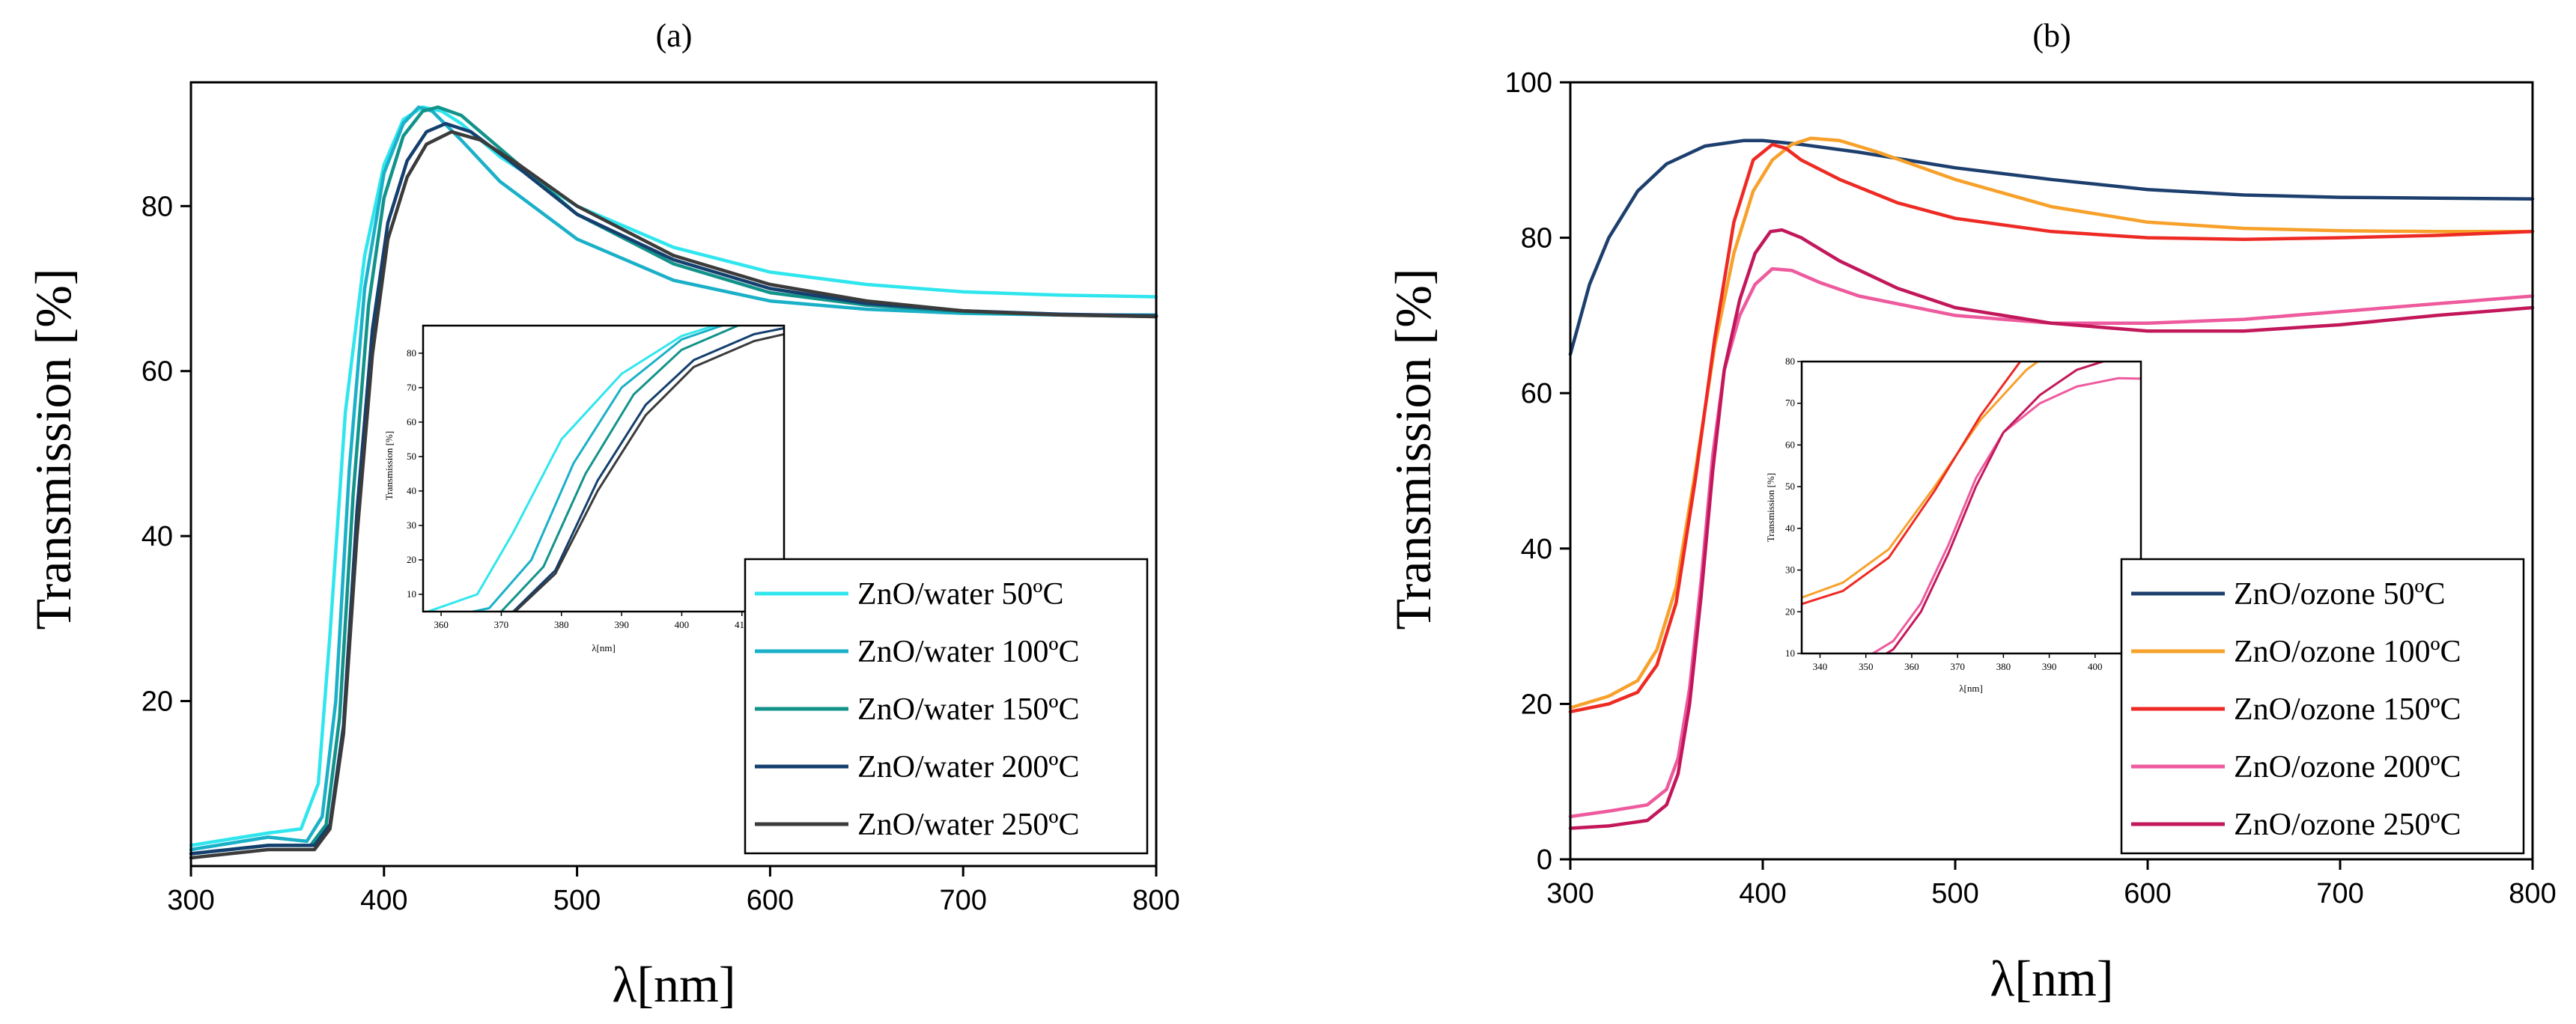 The width and height of the screenshot is (2576, 1024). Describe the element at coordinates (411, 594) in the screenshot. I see `inset-y-tick-label: 10` at that location.